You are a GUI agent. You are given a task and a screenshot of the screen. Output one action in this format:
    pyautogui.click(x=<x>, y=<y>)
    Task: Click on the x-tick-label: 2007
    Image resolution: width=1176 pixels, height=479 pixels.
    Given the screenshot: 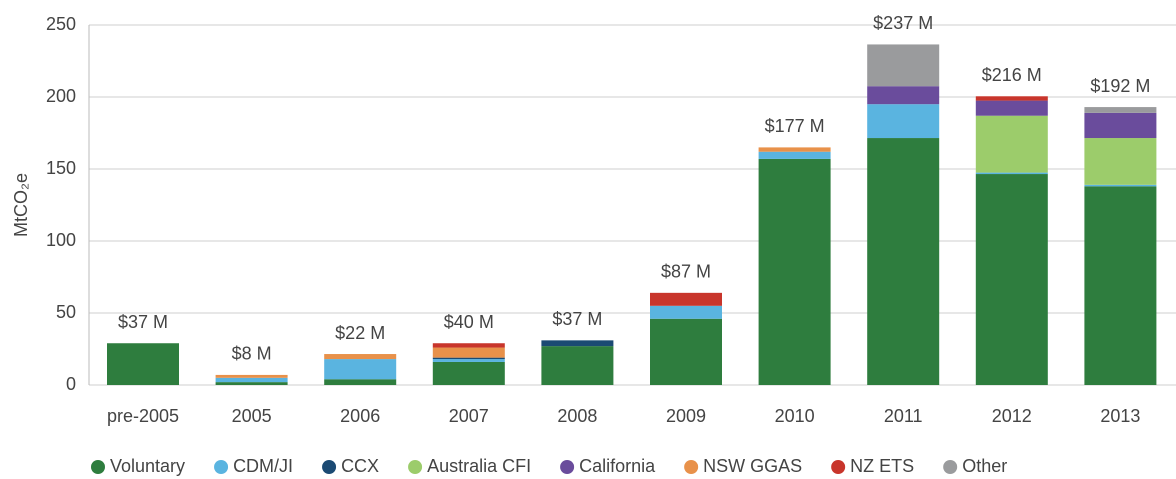 What is the action you would take?
    pyautogui.click(x=469, y=416)
    